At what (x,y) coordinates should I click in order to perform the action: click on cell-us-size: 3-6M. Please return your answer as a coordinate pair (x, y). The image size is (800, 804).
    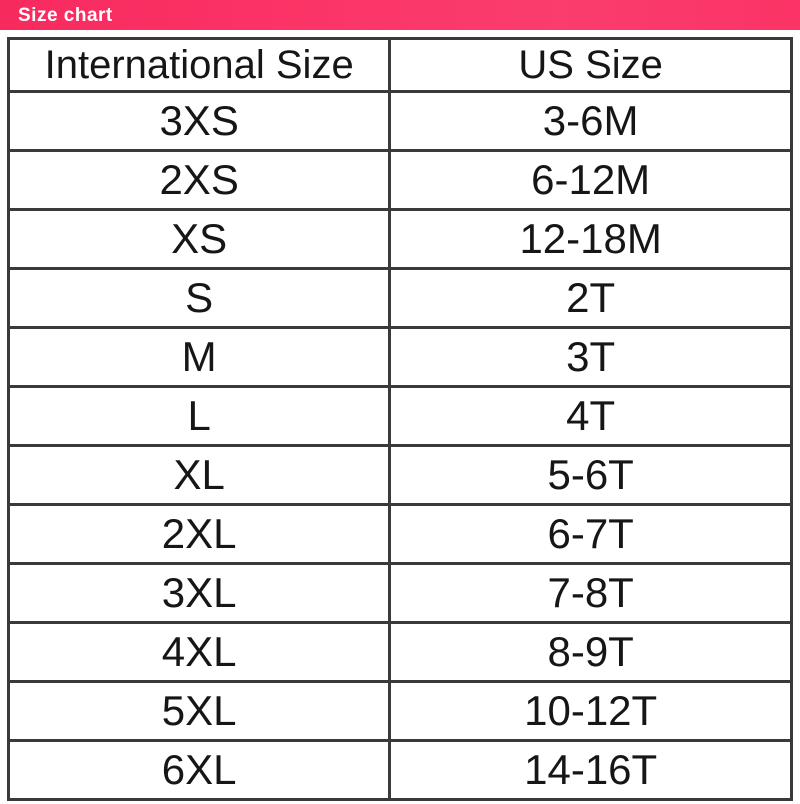
    Looking at the image, I should click on (590, 121).